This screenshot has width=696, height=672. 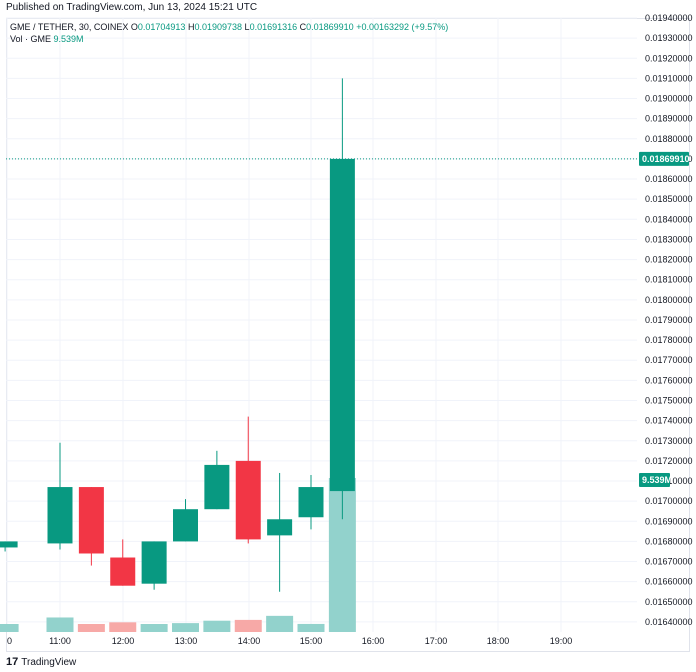 What do you see at coordinates (12, 662) in the screenshot?
I see `tradingview-logo-icon: 17` at bounding box center [12, 662].